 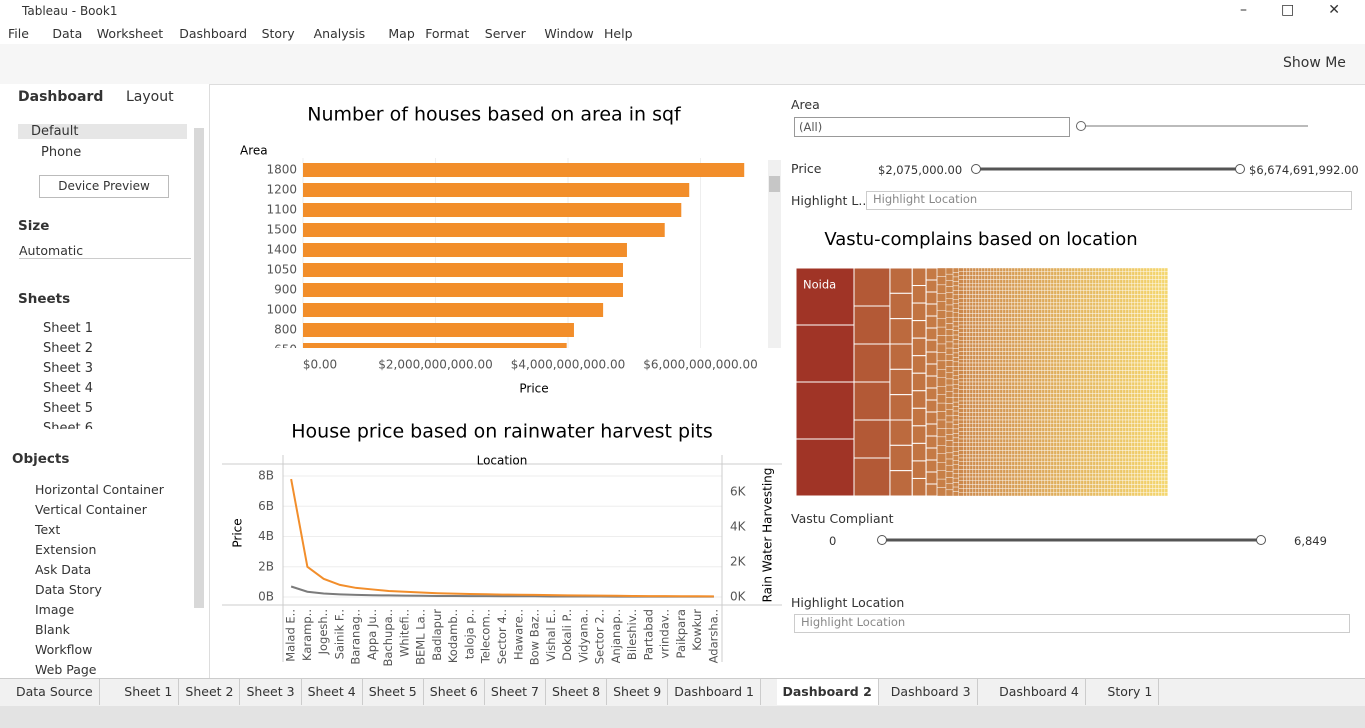 What do you see at coordinates (99, 489) in the screenshot?
I see `object-item: Horizontal Container` at bounding box center [99, 489].